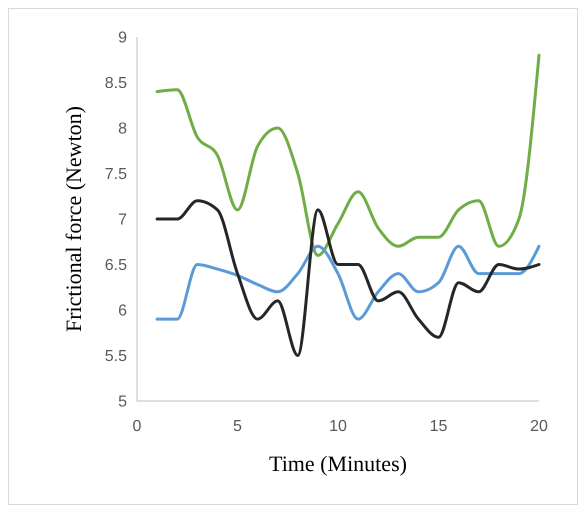 The width and height of the screenshot is (578, 505). I want to click on x-tick-label: 5, so click(237, 426).